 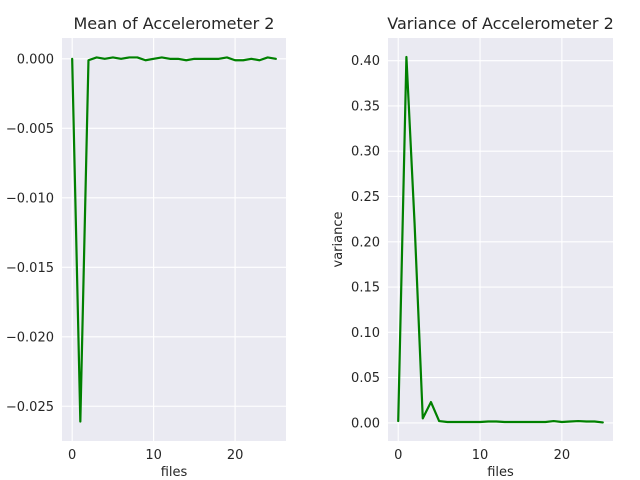 I want to click on variance-chart-y-axis-label: variance, so click(x=338, y=240).